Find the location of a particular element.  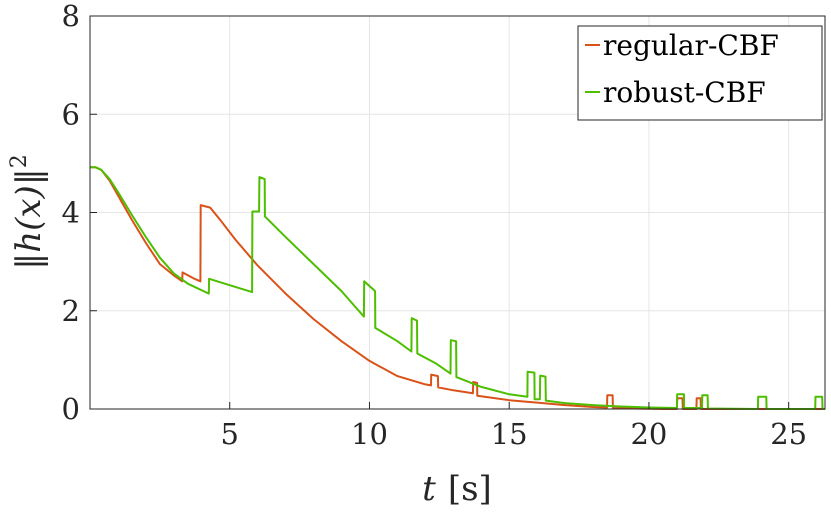

legend: regular-CBF robust-CBF is located at coordinates (700, 73).